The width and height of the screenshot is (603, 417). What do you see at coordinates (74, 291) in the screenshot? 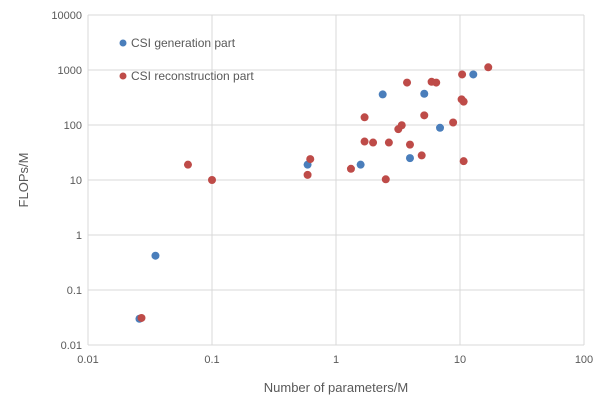
I see `y-tick-label: 0.1` at bounding box center [74, 291].